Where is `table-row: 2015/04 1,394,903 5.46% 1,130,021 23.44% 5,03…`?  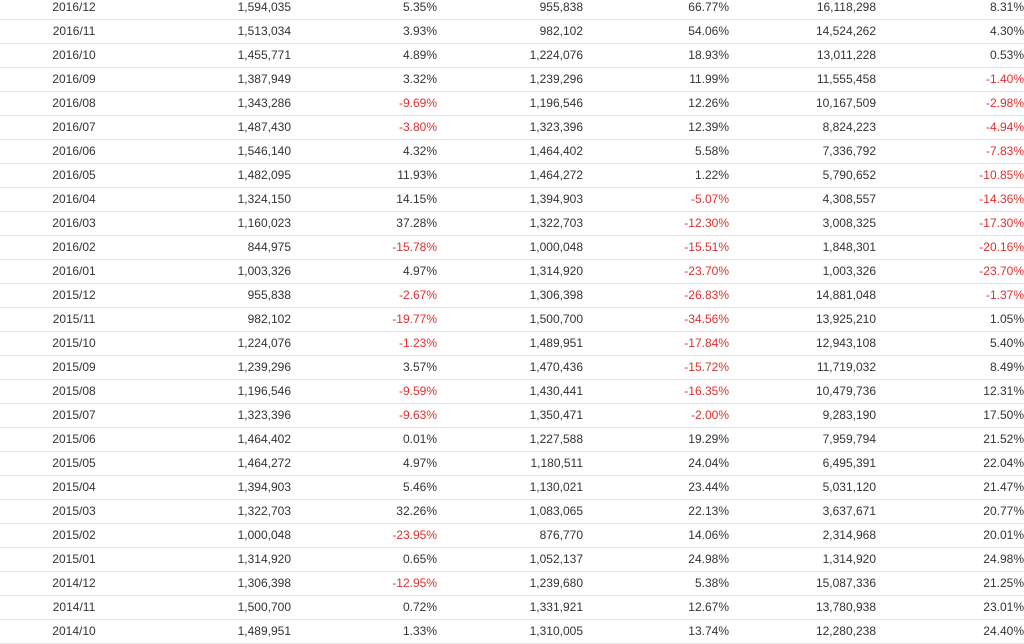
table-row: 2015/04 1,394,903 5.46% 1,130,021 23.44% 5,03… is located at coordinates (512, 487).